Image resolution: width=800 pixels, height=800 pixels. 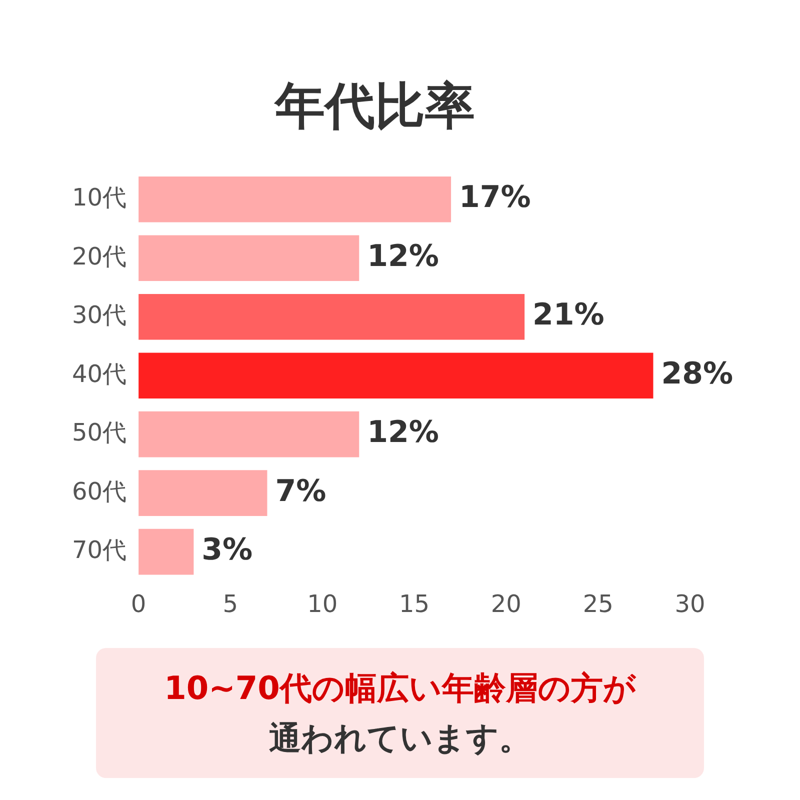 I want to click on y-tick-label: 70代, so click(x=99, y=550).